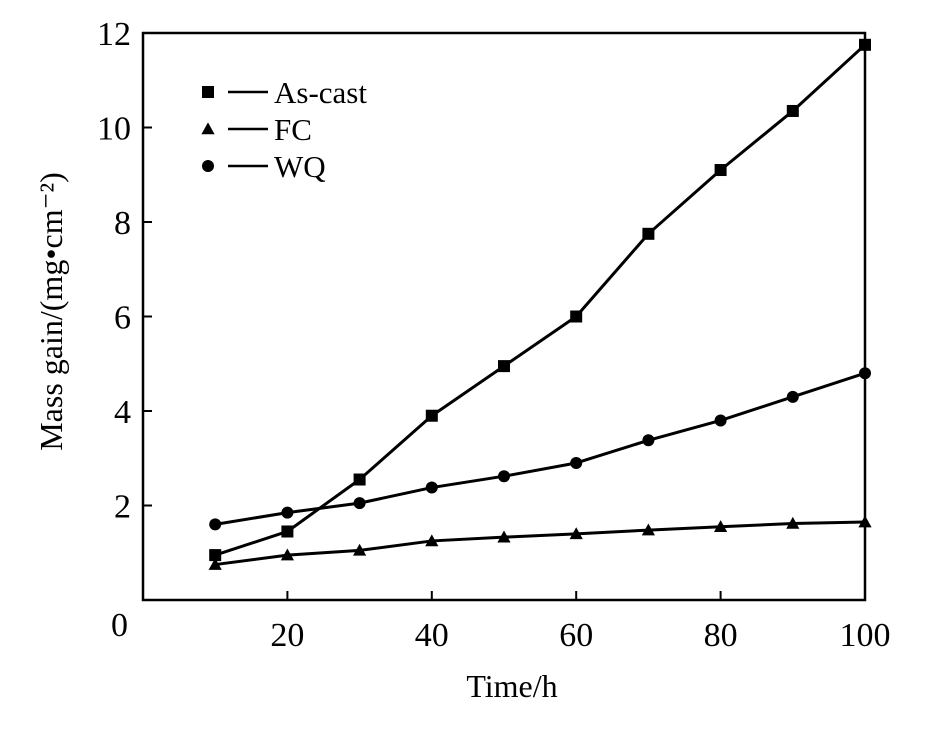  What do you see at coordinates (293, 129) in the screenshot?
I see `legend-label-fc: FC` at bounding box center [293, 129].